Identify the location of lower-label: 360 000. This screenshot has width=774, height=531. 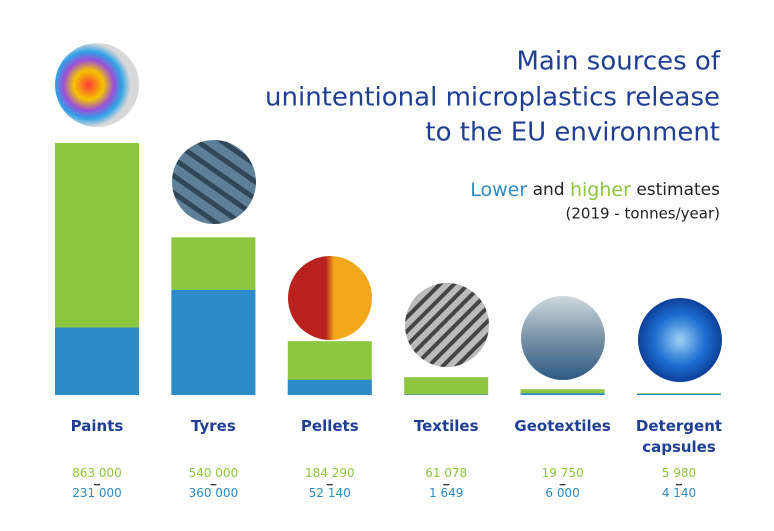
(213, 493).